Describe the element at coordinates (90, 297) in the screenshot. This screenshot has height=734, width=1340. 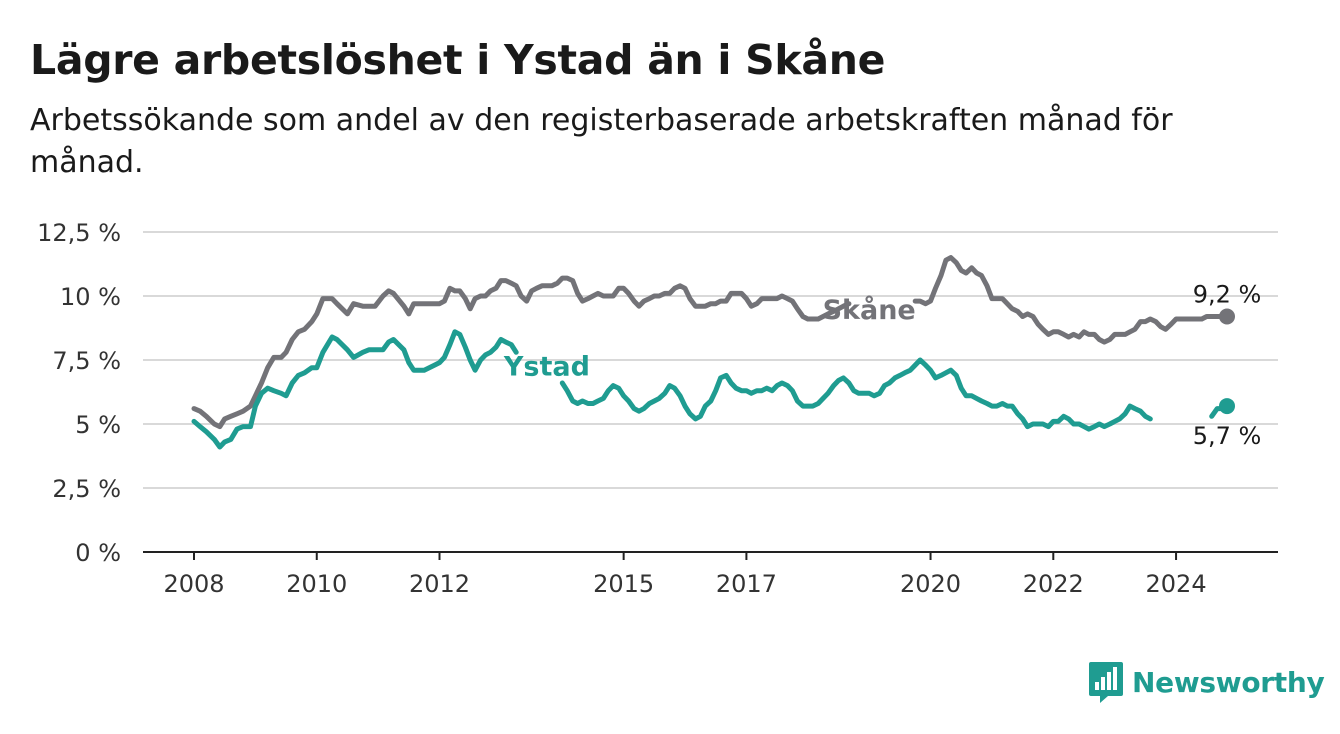
I see `y-tick-label: 10 %` at that location.